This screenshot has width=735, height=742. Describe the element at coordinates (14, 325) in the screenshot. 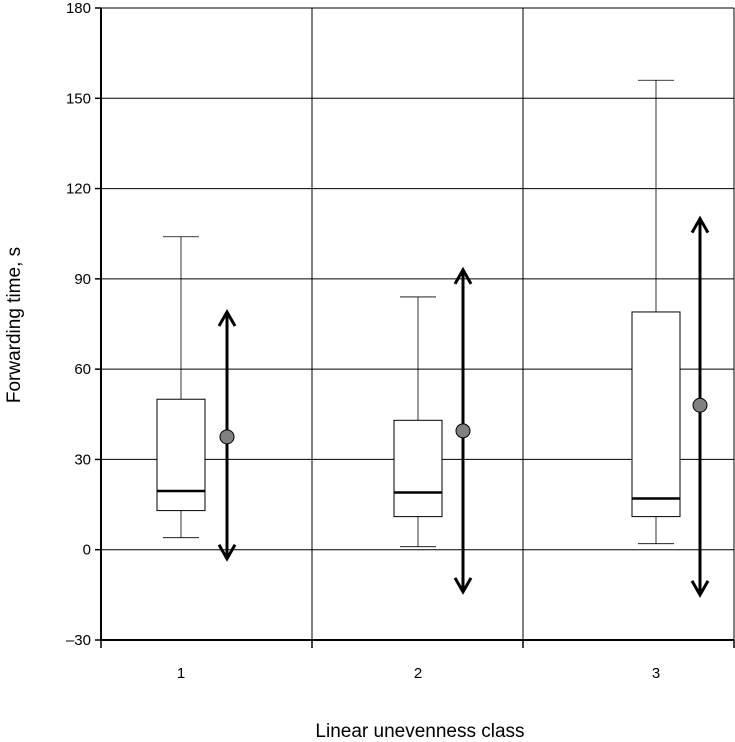

I see `y-axis-title: Forwarding time, s` at that location.